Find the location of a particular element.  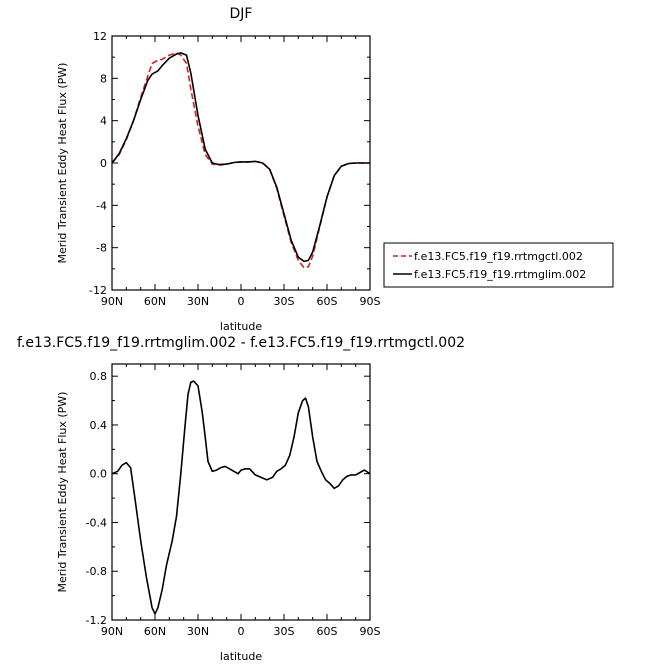

top-y-tick-label: 12 is located at coordinates (100, 36).